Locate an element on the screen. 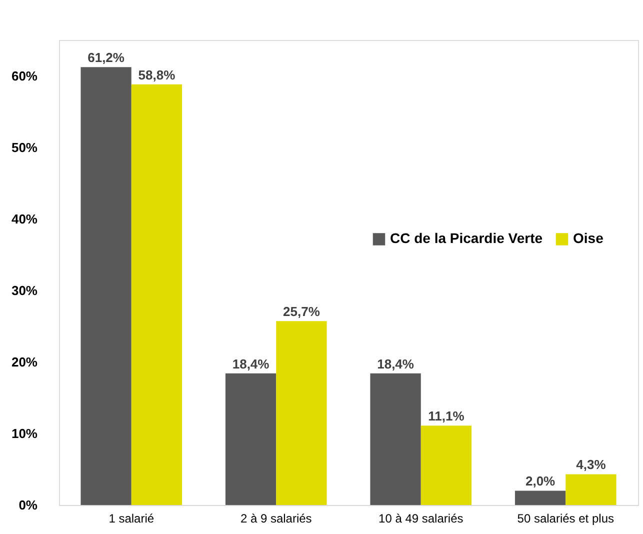 The image size is (643, 534). data-label: 2,0% is located at coordinates (540, 481).